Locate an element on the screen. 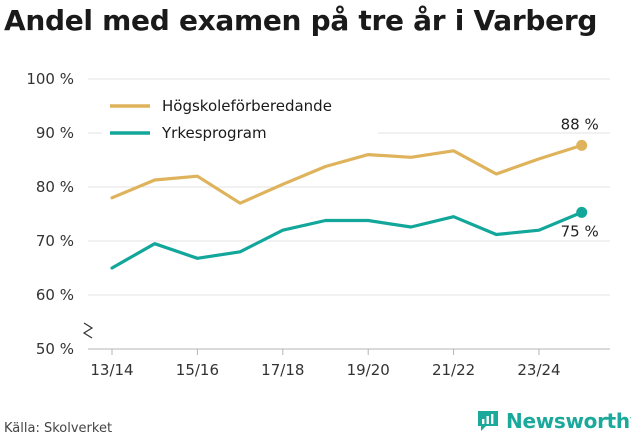  x-tick-label: 17/18 is located at coordinates (282, 370).